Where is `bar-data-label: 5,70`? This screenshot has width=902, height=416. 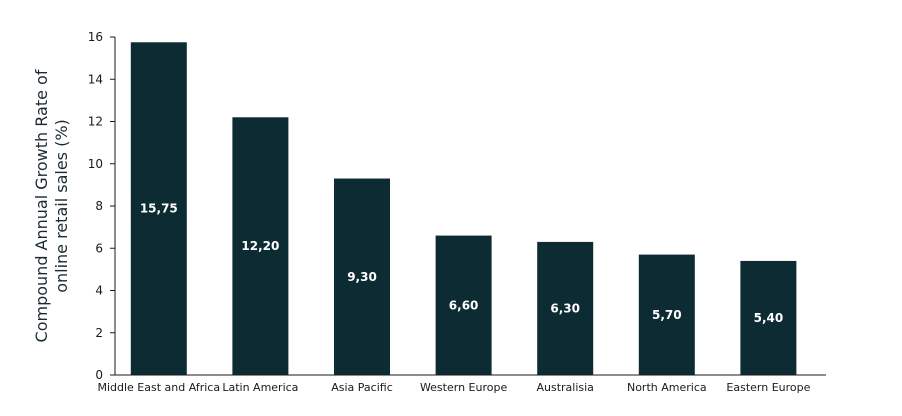 bar-data-label: 5,70 is located at coordinates (667, 315).